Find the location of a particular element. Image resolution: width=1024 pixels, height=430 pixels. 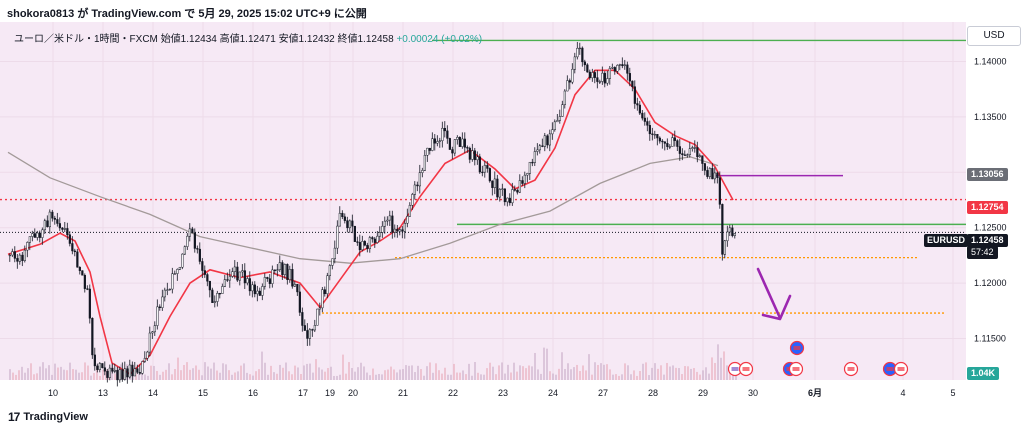

time-tick-label: 10 is located at coordinates (53, 393).